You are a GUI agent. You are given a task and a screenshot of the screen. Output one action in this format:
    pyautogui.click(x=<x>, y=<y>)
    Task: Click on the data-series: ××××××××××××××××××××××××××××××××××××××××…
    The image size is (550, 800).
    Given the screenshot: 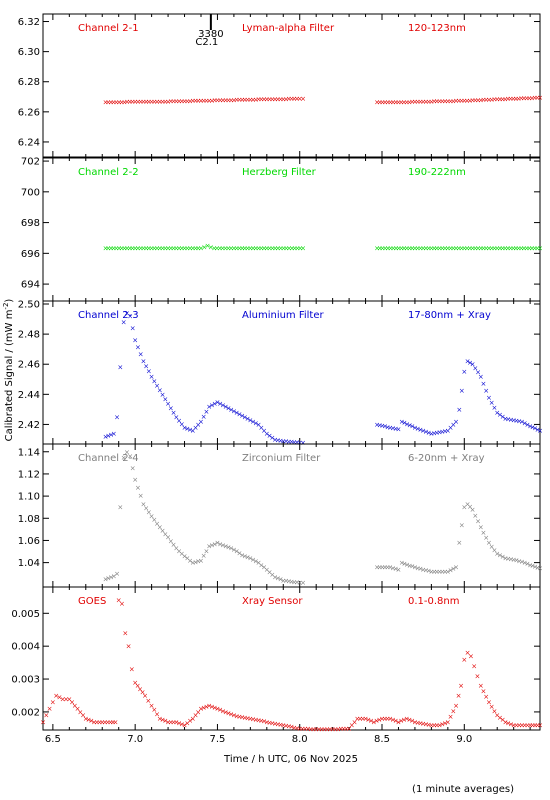 What is the action you would take?
    pyautogui.click(x=323, y=247)
    